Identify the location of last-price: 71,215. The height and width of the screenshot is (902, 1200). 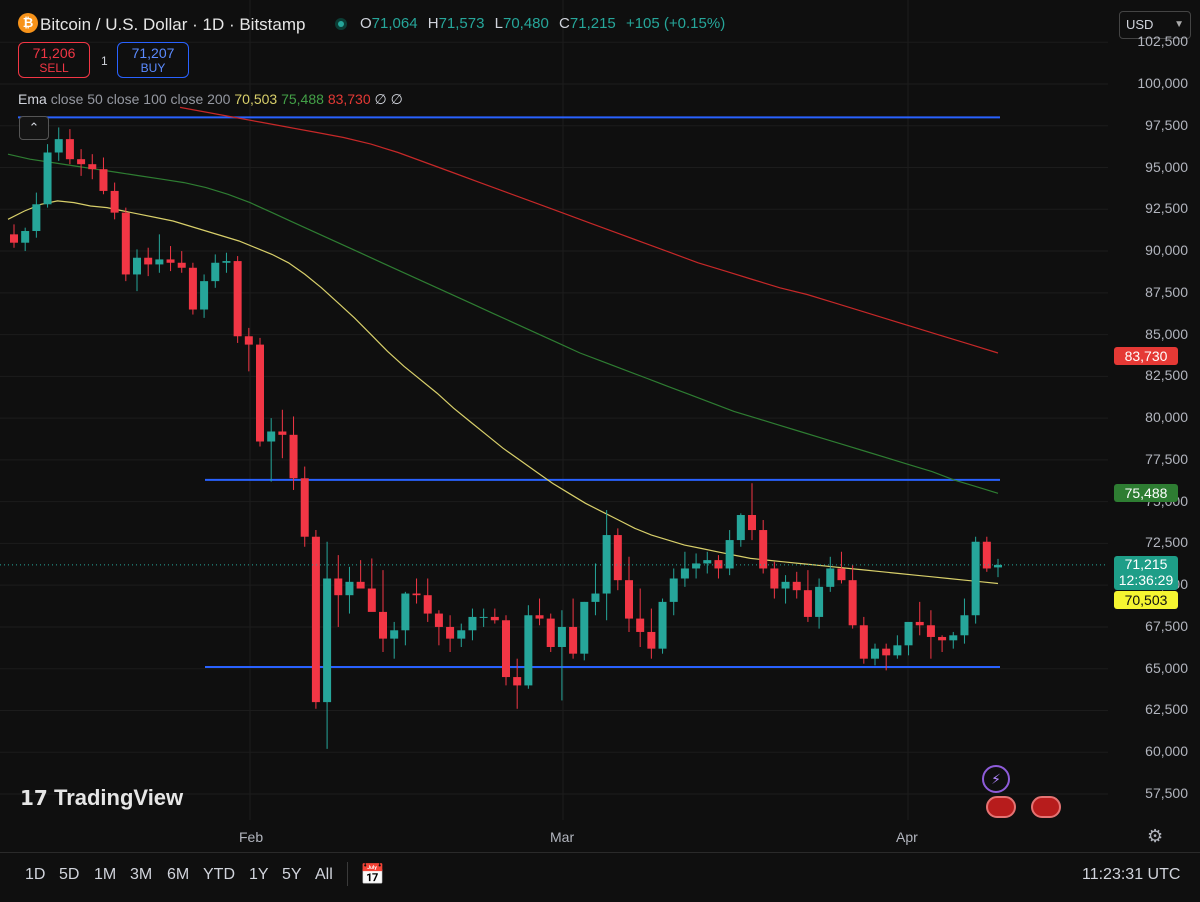
(1146, 564).